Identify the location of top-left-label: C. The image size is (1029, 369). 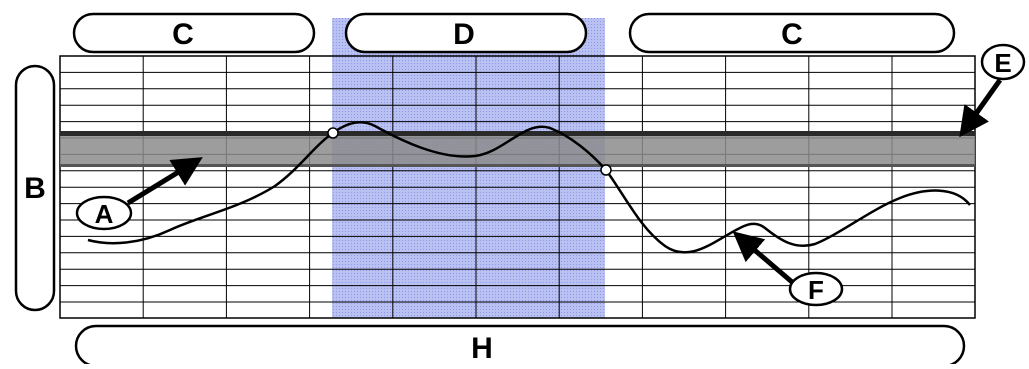
(183, 34).